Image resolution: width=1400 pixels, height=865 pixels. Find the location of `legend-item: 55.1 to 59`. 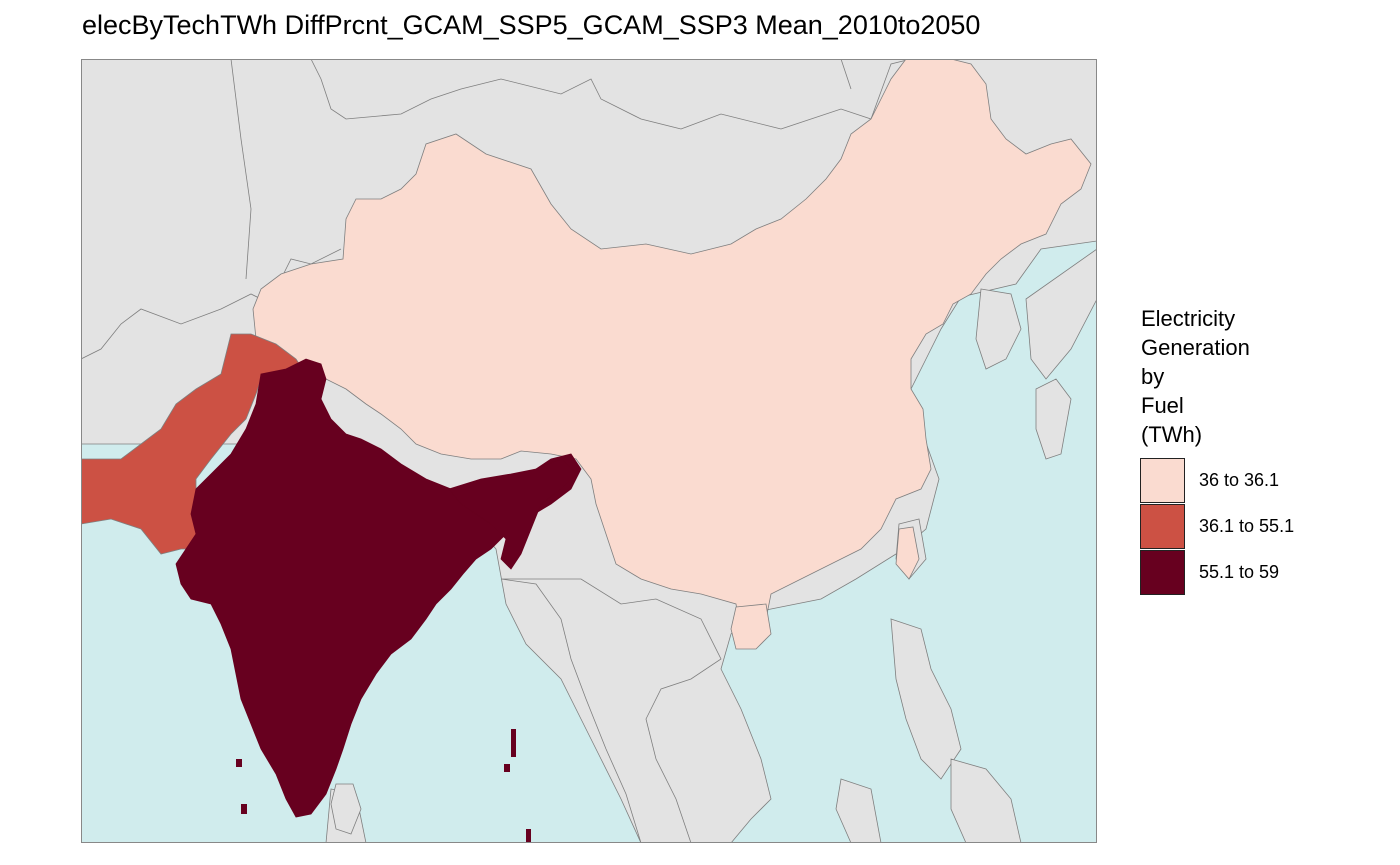

legend-item: 55.1 to 59 is located at coordinates (1260, 573).